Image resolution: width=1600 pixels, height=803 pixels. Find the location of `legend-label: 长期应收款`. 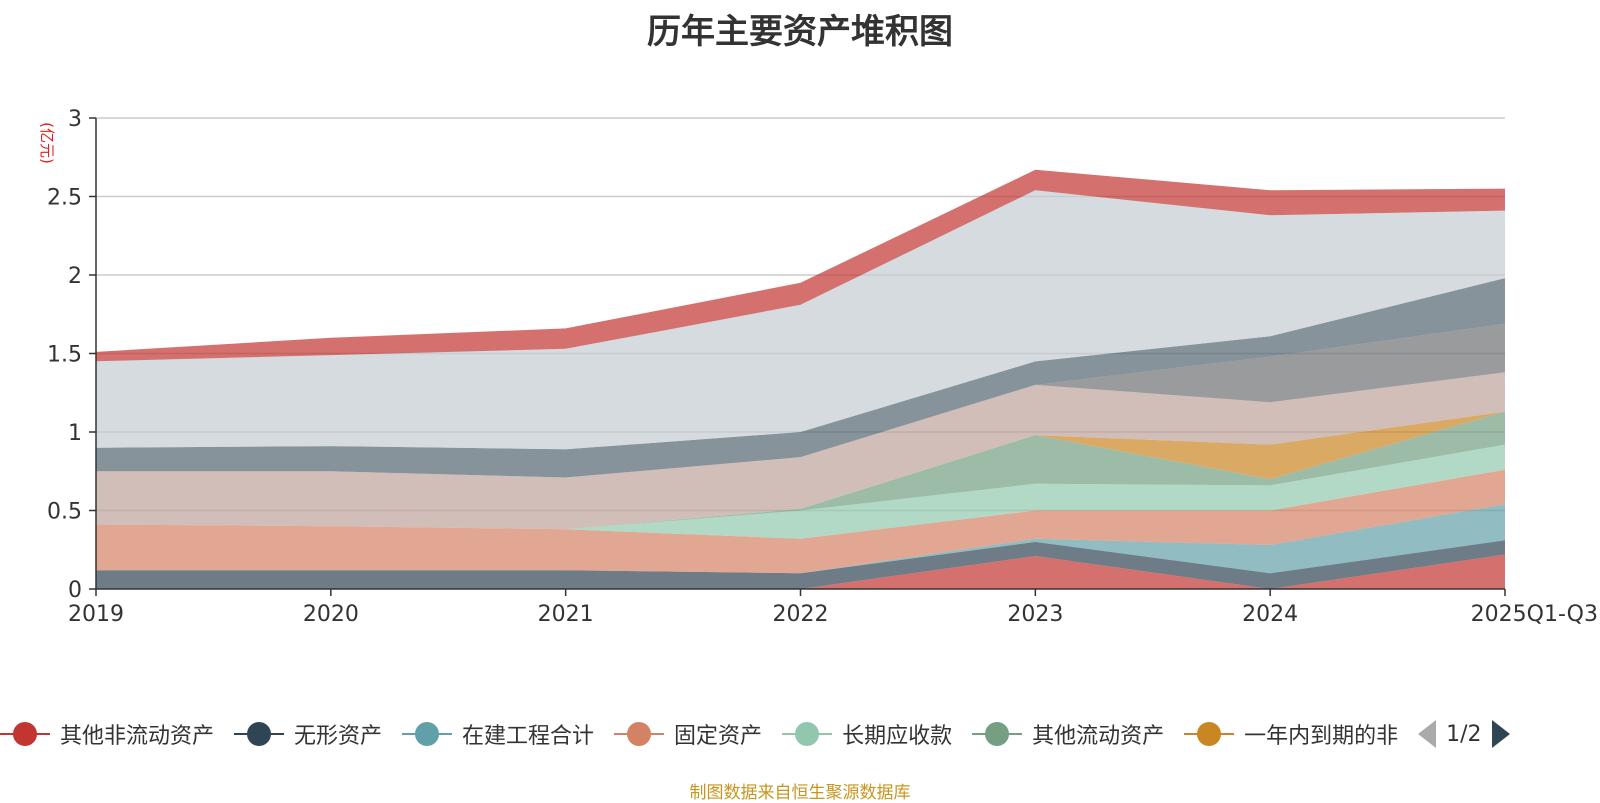

legend-label: 长期应收款 is located at coordinates (897, 736).